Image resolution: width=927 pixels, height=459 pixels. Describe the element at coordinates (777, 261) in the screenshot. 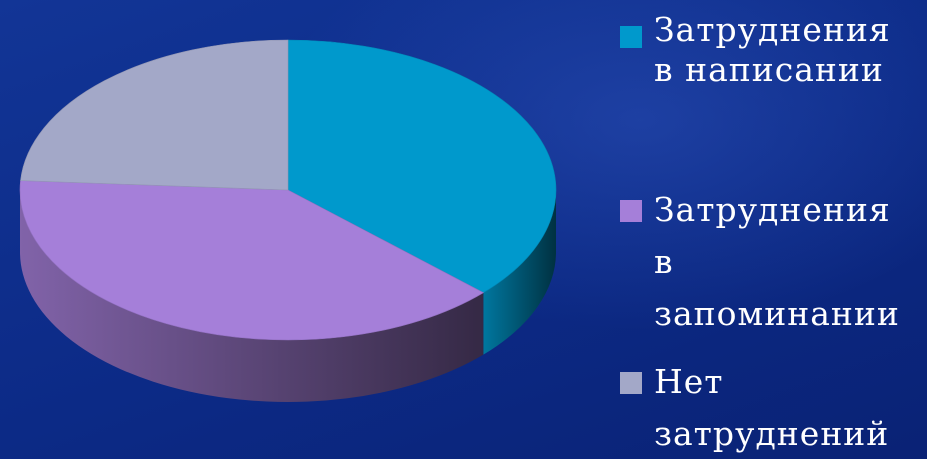

I see `legend-label: Затруднения в запоминании` at that location.